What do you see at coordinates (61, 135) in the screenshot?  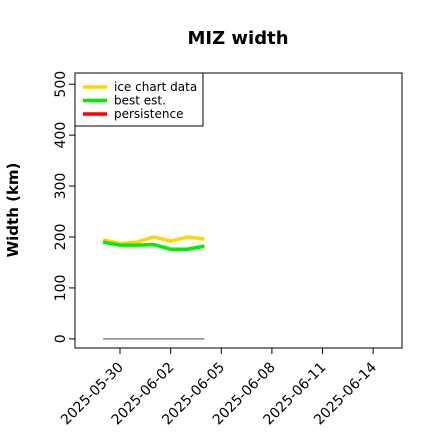 I see `y-tick-label: 400` at bounding box center [61, 135].